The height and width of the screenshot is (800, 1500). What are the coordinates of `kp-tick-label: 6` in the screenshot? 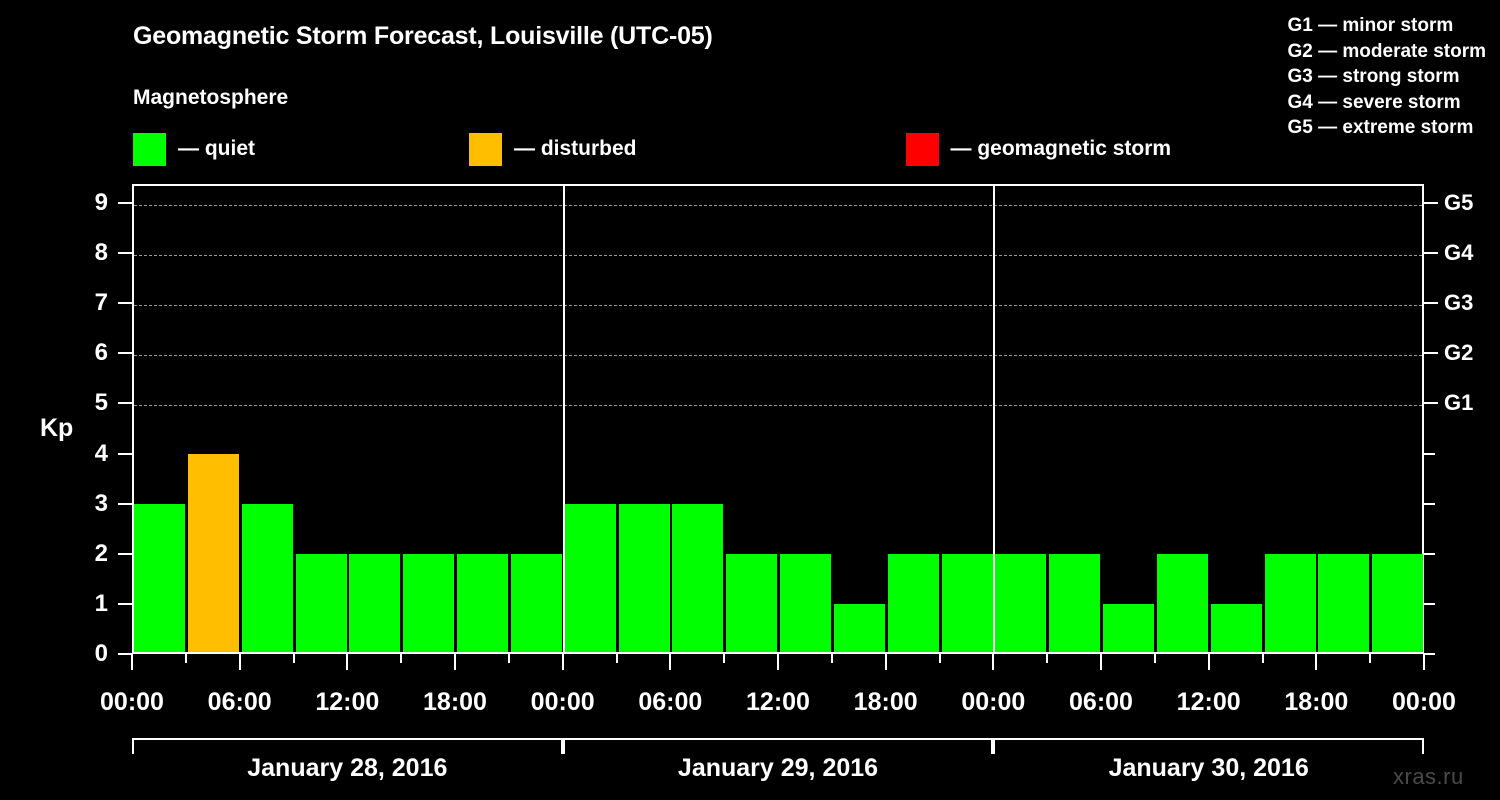 It's located at (101, 353).